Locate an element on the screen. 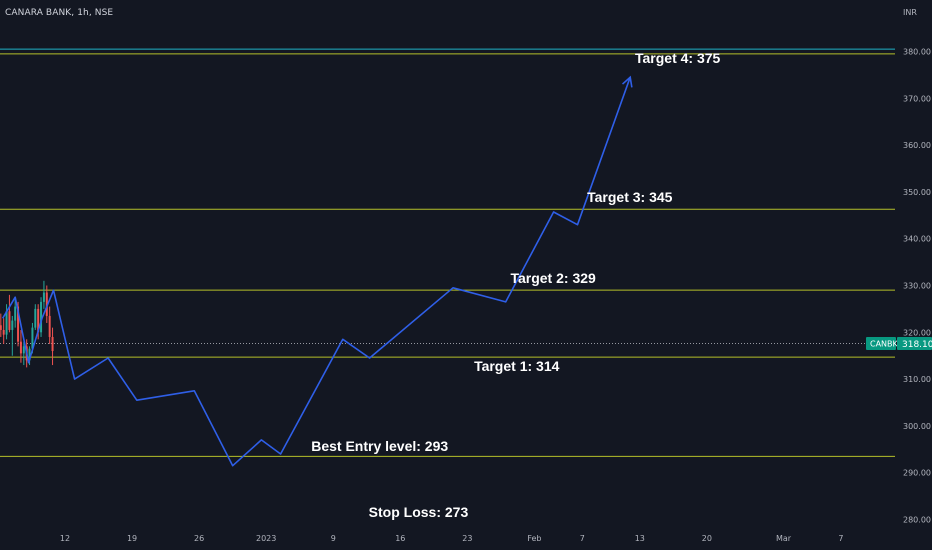 The image size is (932, 550). x-tick-label: 9 is located at coordinates (333, 538).